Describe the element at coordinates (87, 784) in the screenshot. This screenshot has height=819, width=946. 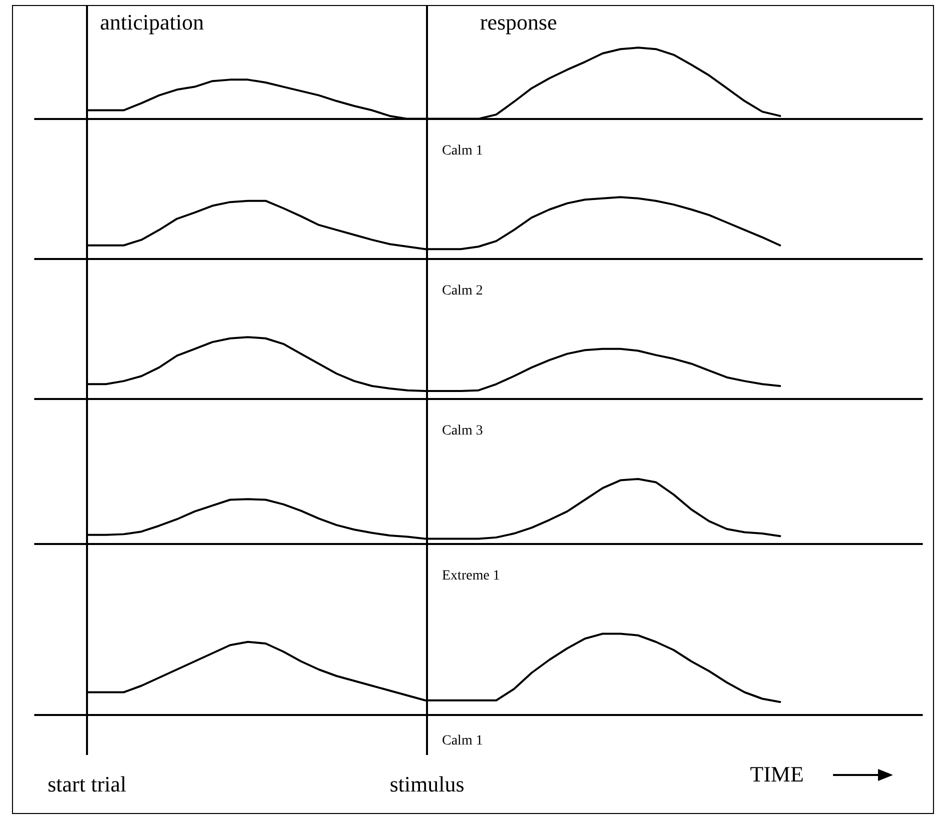
I see `text: start trial` at that location.